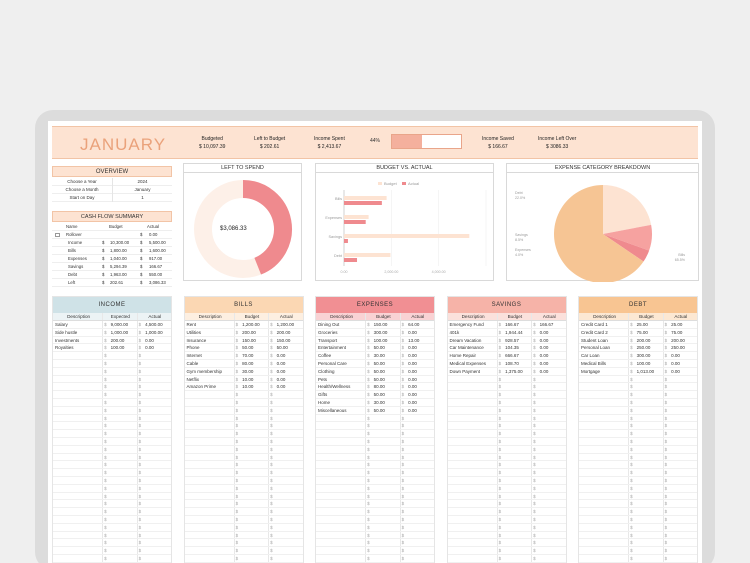 The height and width of the screenshot is (563, 750). What do you see at coordinates (454, 332) in the screenshot?
I see `row-description: 401k` at bounding box center [454, 332].